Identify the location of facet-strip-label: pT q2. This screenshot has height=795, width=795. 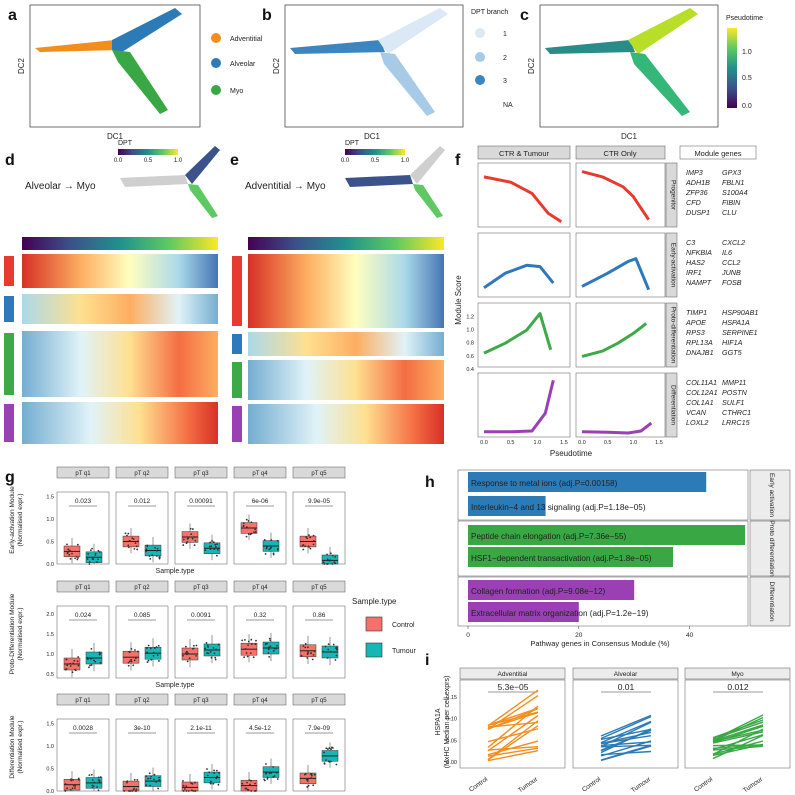
(142, 701).